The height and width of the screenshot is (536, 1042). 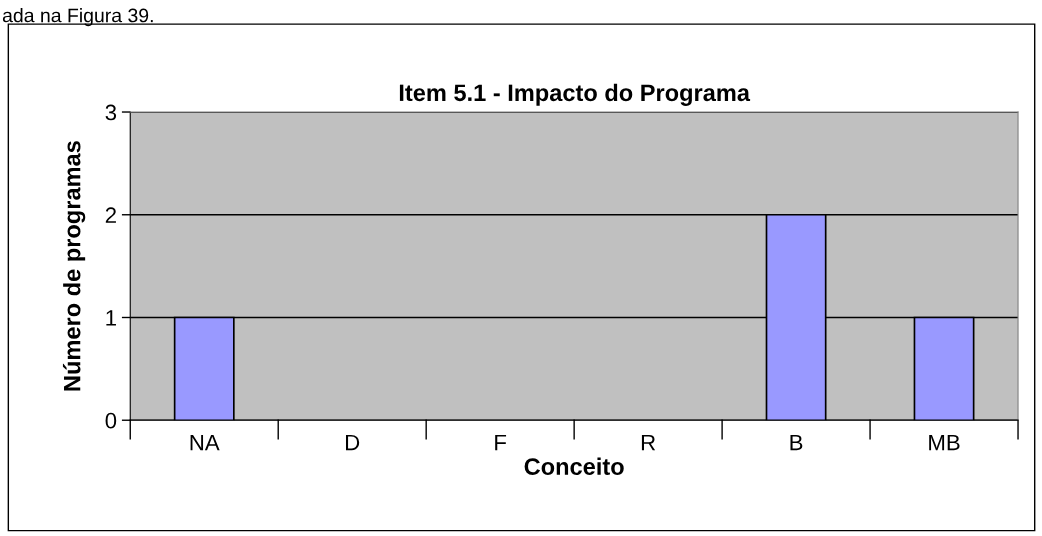 I want to click on y-tick-label: 0, so click(x=111, y=420).